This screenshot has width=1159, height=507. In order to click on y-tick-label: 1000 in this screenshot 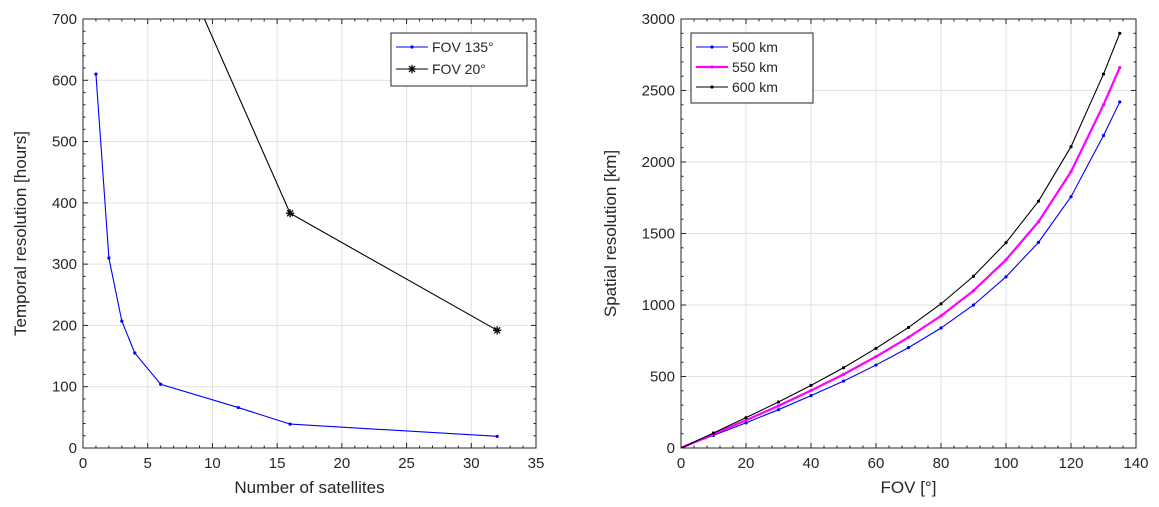, I will do `click(658, 305)`.